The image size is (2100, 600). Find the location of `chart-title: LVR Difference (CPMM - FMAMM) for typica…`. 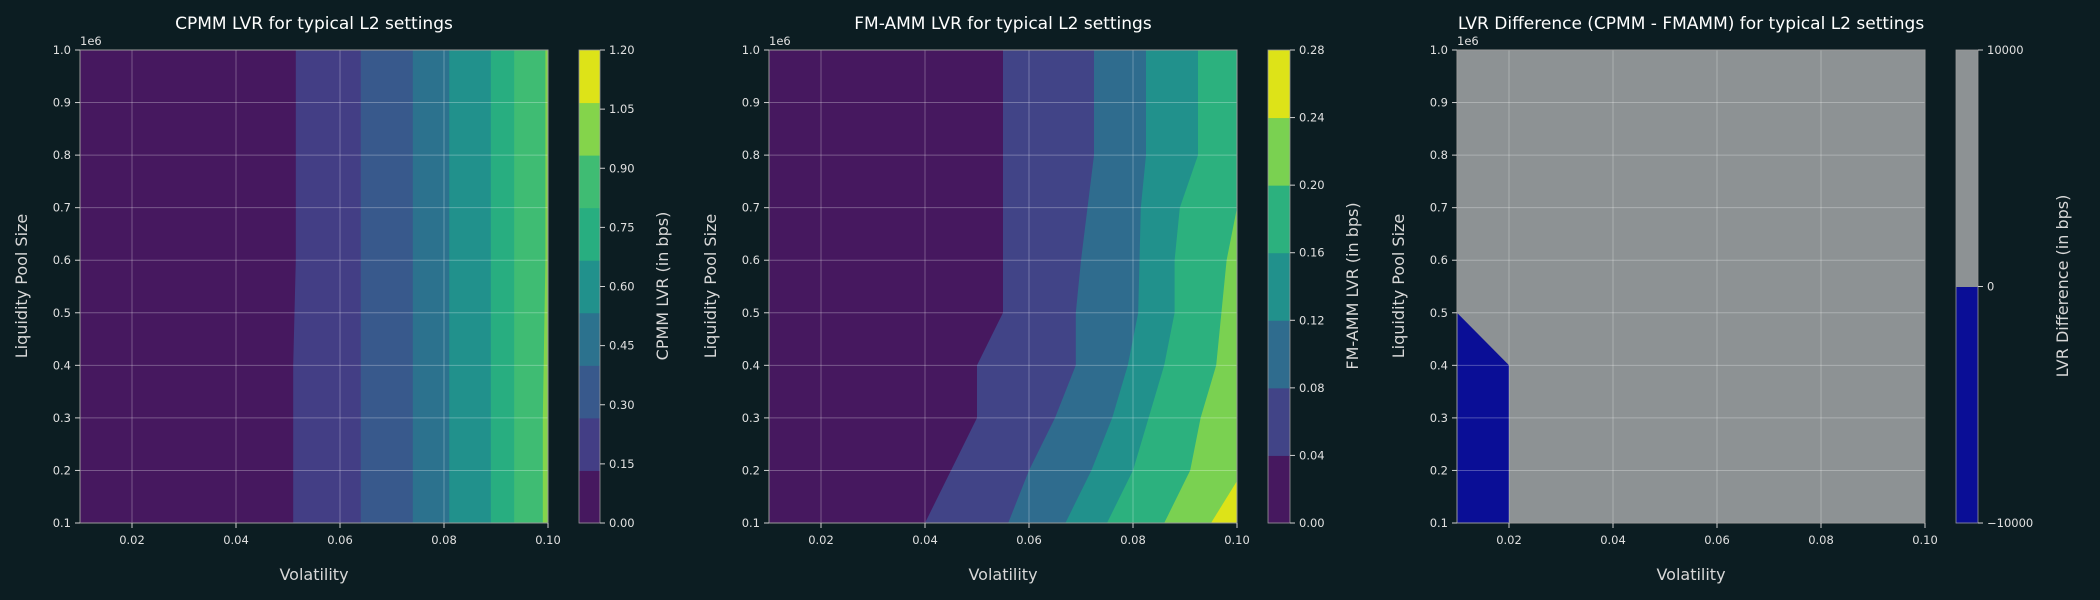

chart-title: LVR Difference (CPMM - FMAMM) for typica… is located at coordinates (1691, 24).